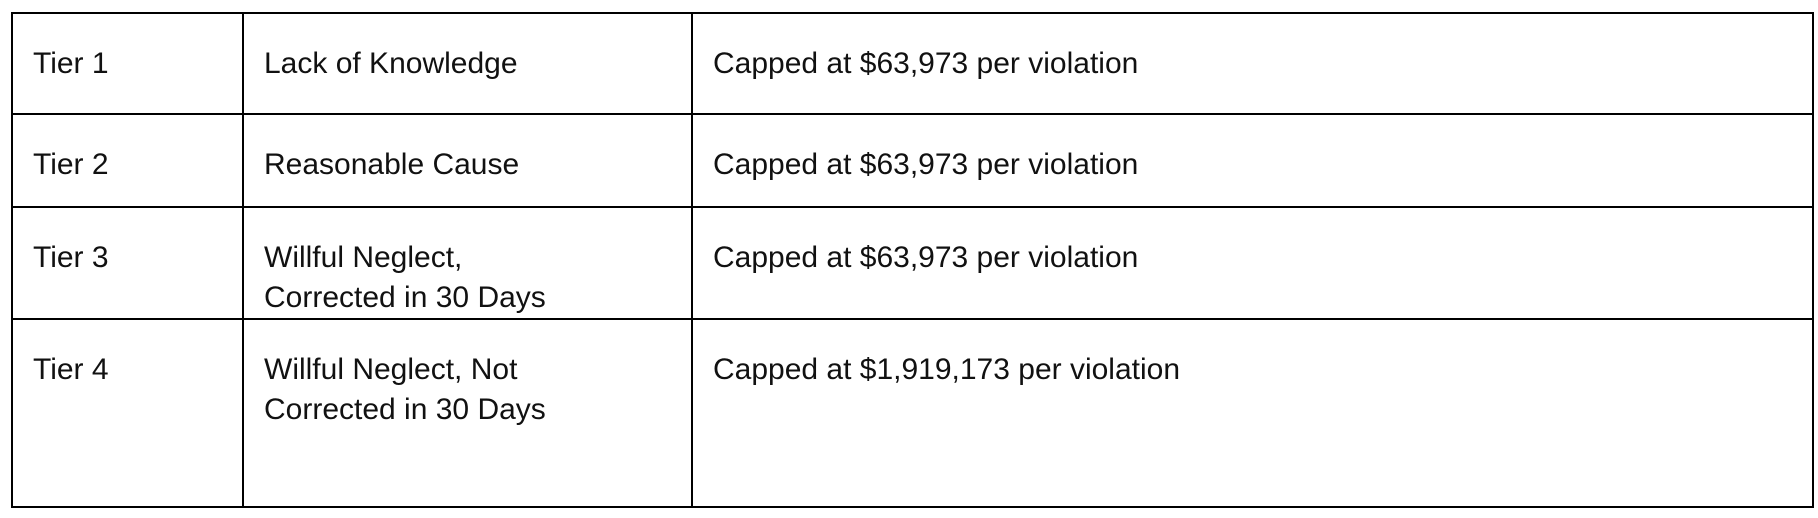 The width and height of the screenshot is (1818, 518). What do you see at coordinates (467, 263) in the screenshot?
I see `table-cell: Willful Neglect, Corrected in 30 Days` at bounding box center [467, 263].